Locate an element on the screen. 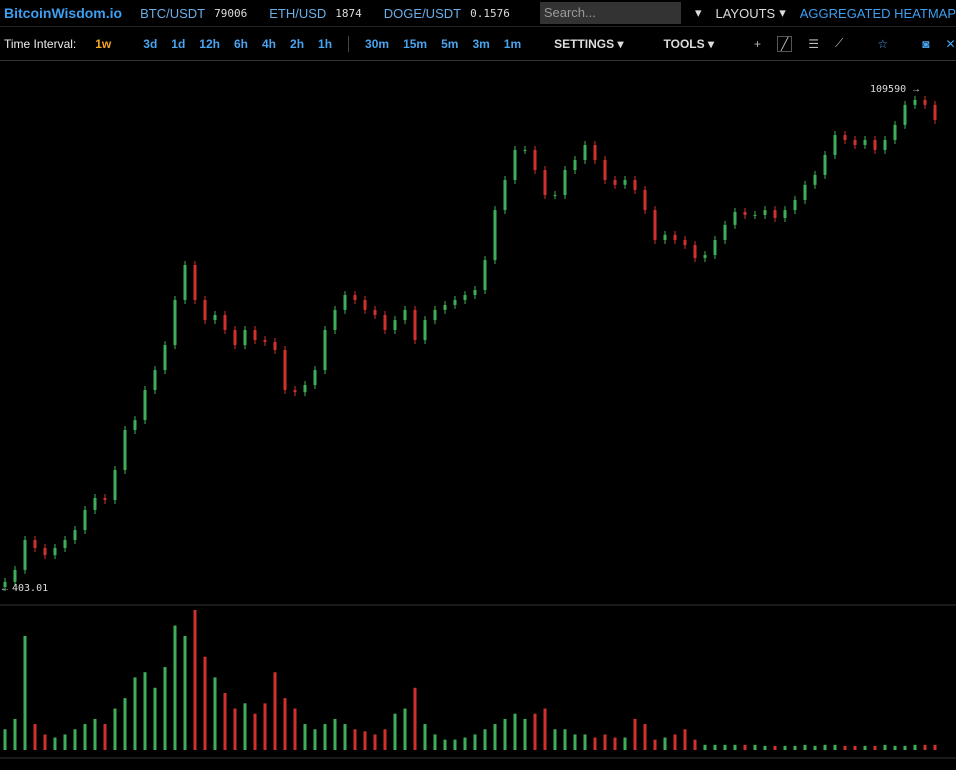 The width and height of the screenshot is (956, 770). settings-text: SETTINGS is located at coordinates (584, 43).